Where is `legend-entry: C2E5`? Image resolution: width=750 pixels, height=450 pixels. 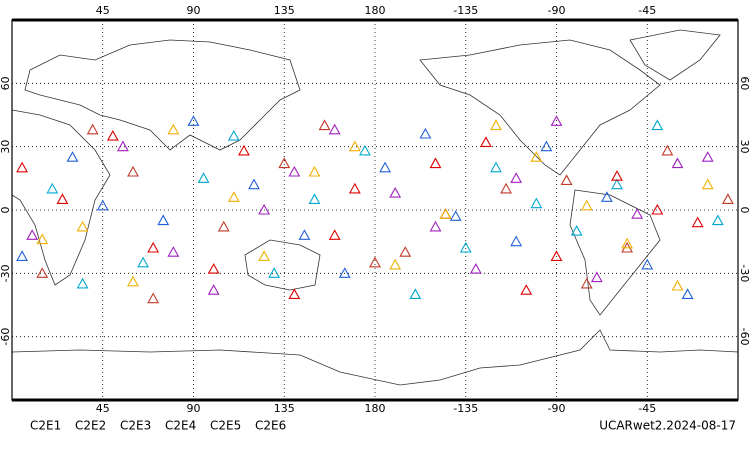
legend-entry: C2E5 is located at coordinates (225, 426).